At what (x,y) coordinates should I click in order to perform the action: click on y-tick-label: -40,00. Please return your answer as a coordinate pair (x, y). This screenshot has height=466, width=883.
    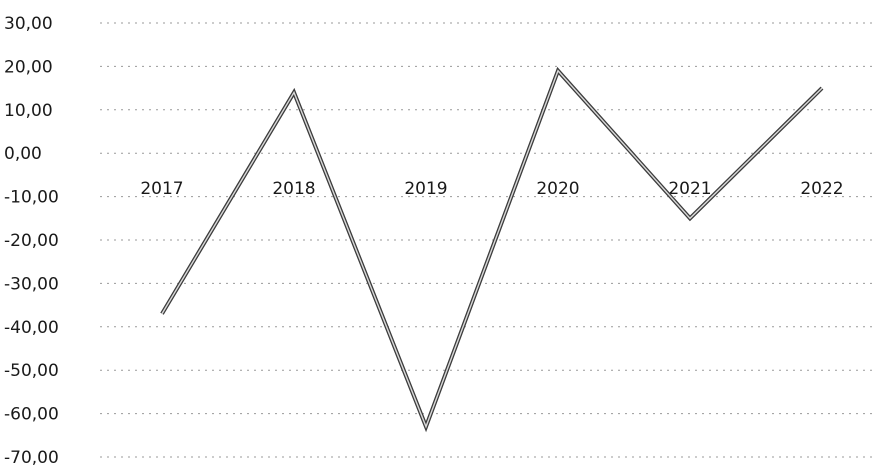
    Looking at the image, I should click on (31, 328).